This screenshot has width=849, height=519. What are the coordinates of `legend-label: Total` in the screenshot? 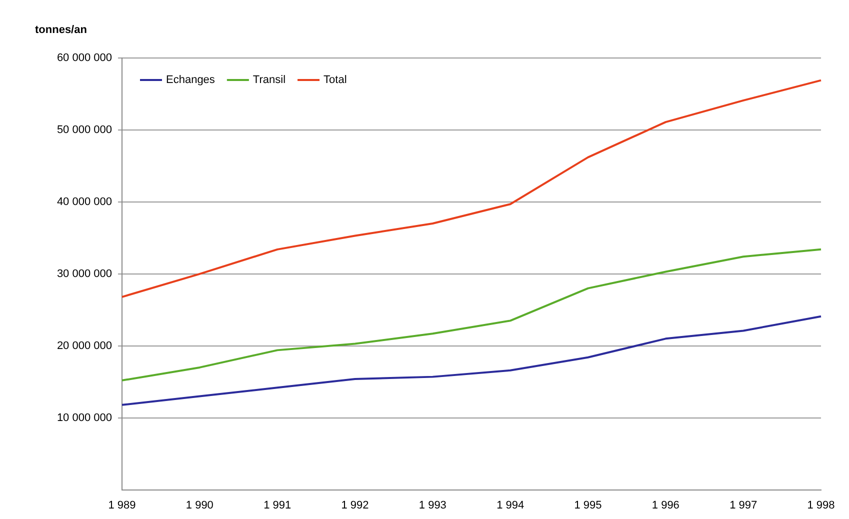 It's located at (335, 80).